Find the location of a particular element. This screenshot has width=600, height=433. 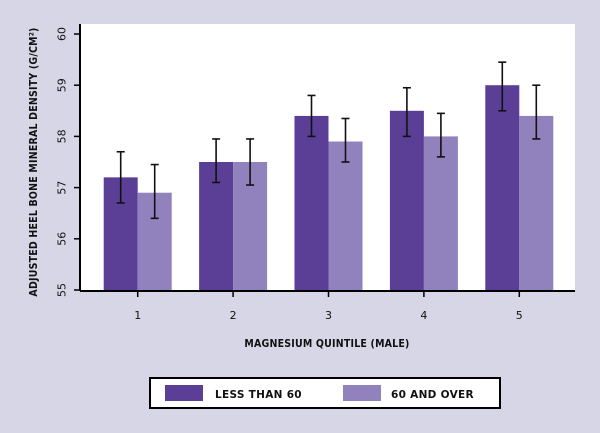

error-bar-q4-s2 is located at coordinates (440, 135).